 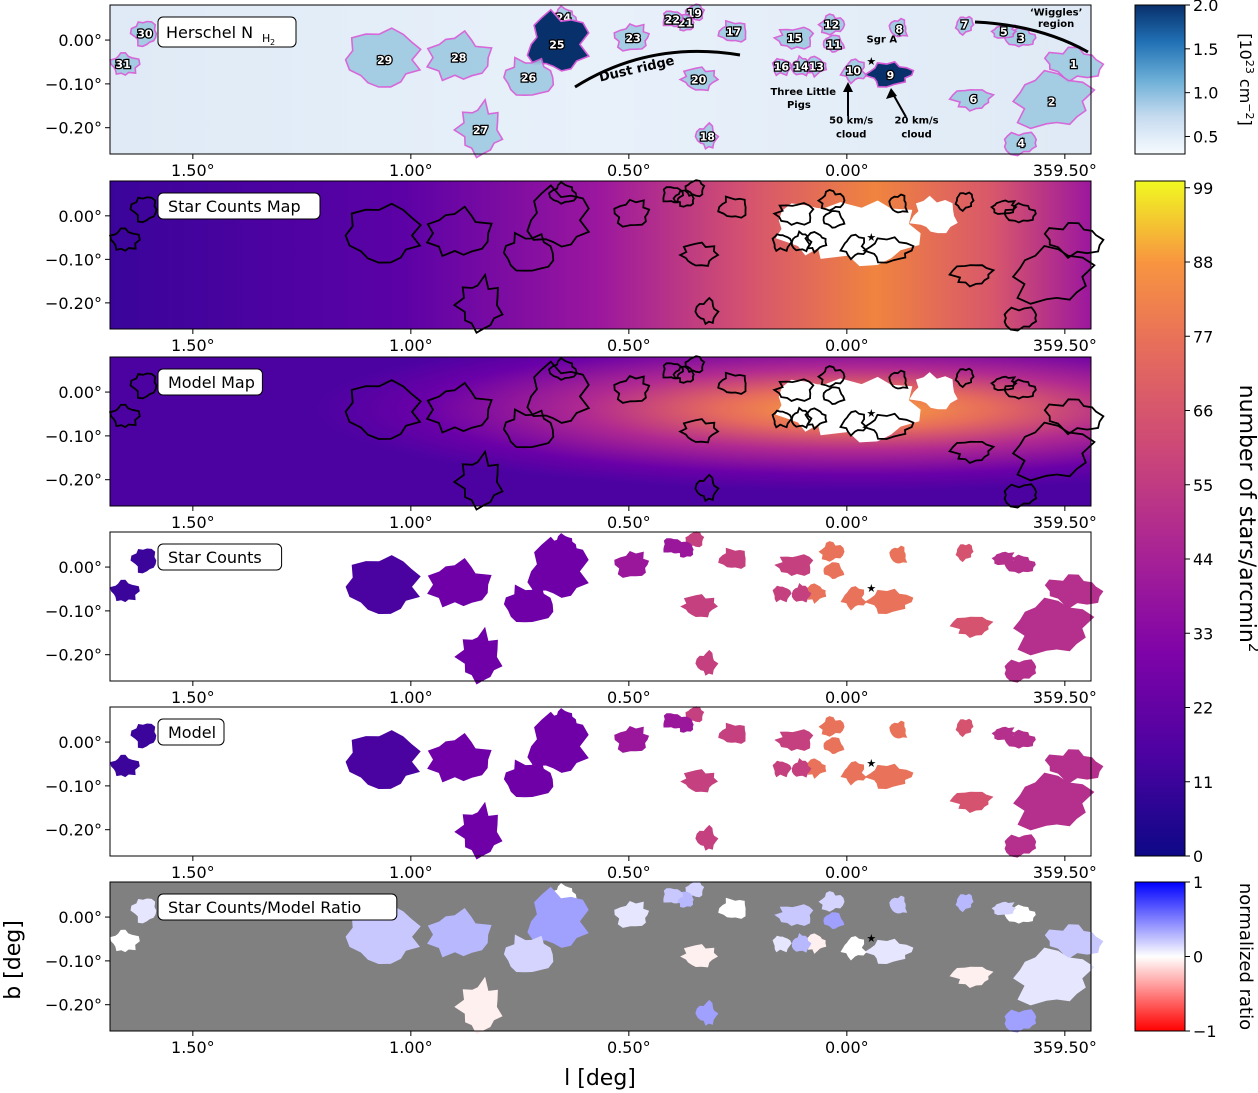 I want to click on cloud-label-20: 20, so click(x=699, y=80).